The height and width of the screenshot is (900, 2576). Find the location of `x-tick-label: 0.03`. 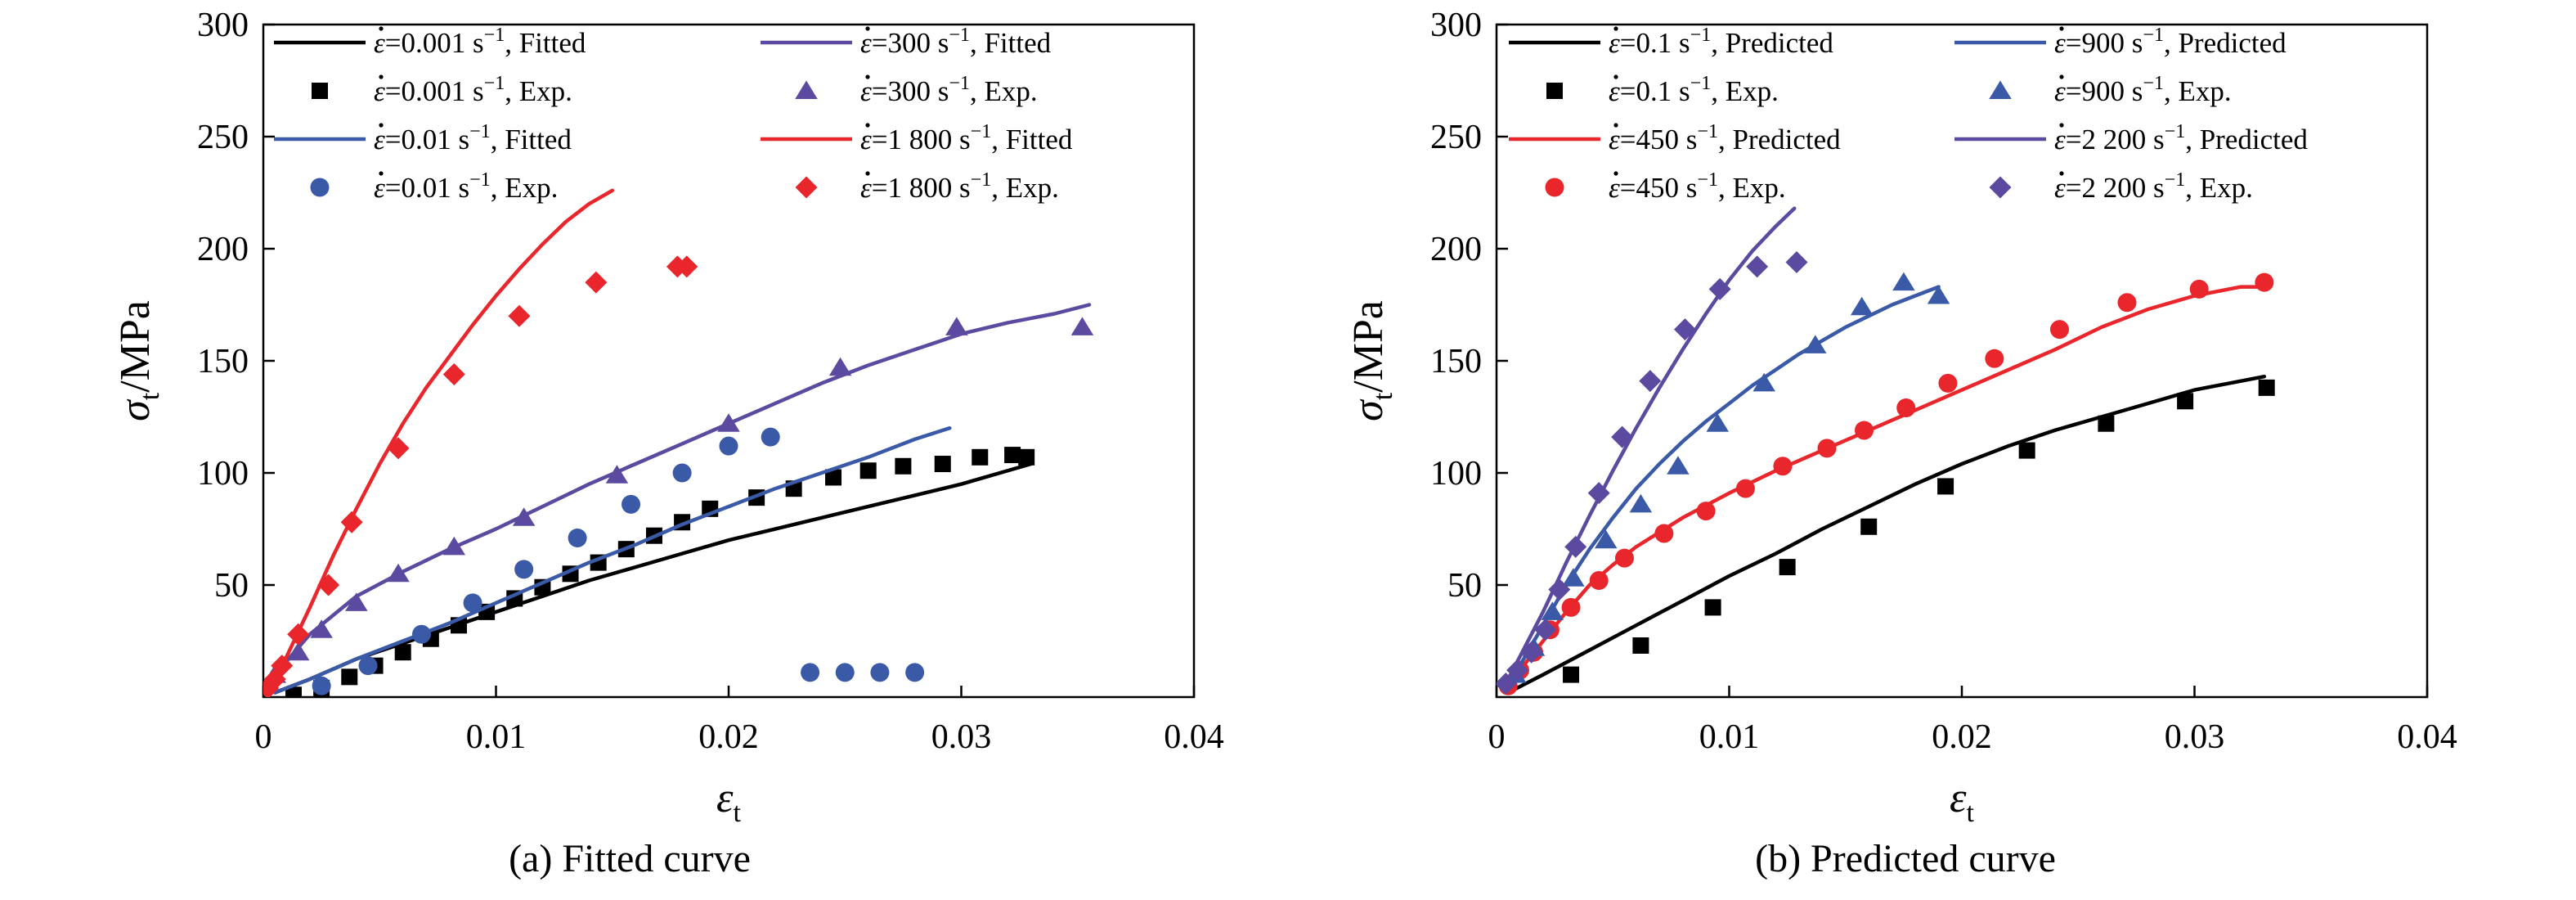

x-tick-label: 0.03 is located at coordinates (962, 737).